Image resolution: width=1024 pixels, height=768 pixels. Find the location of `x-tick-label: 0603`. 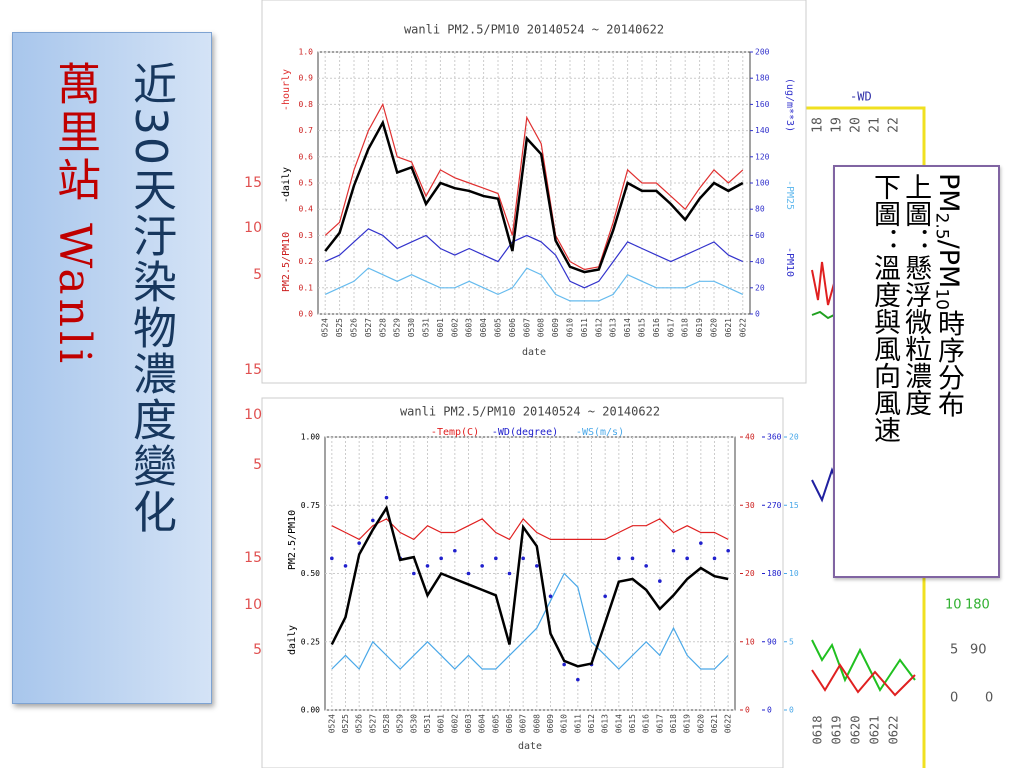

x-tick-label: 0603 is located at coordinates (468, 723).